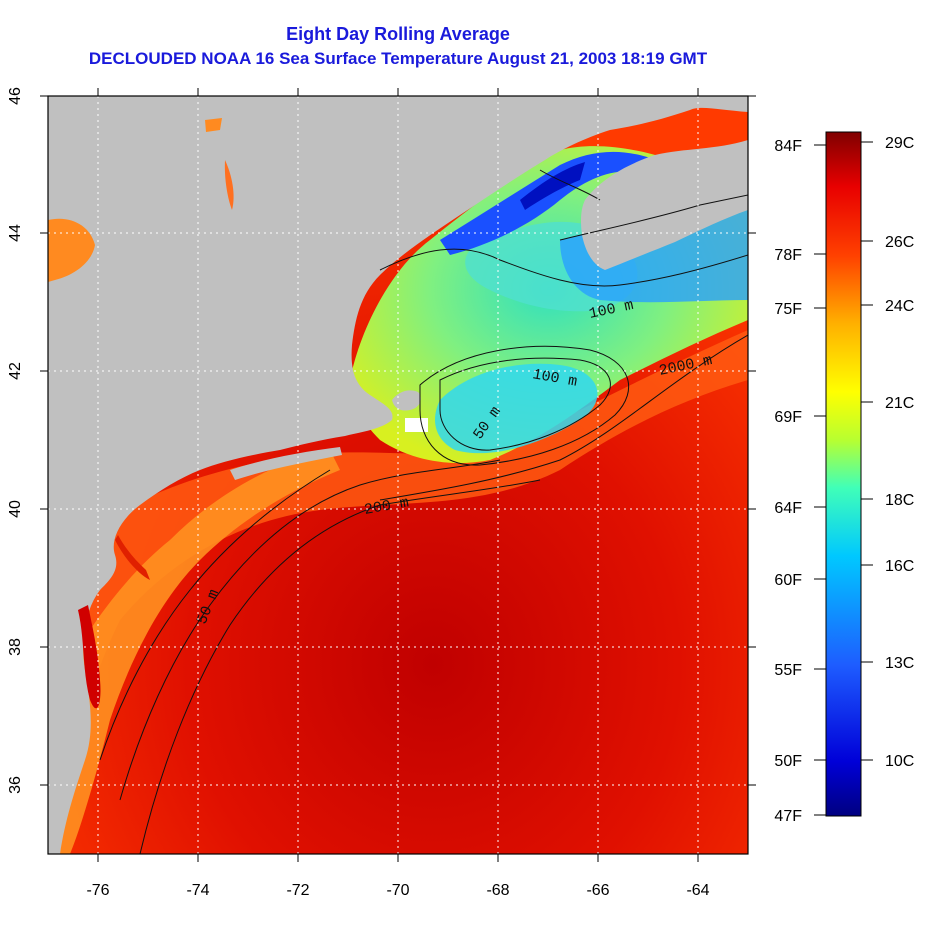 This screenshot has height=950, width=950. I want to click on bay-of-fundy-coldest-water, so click(552, 186).